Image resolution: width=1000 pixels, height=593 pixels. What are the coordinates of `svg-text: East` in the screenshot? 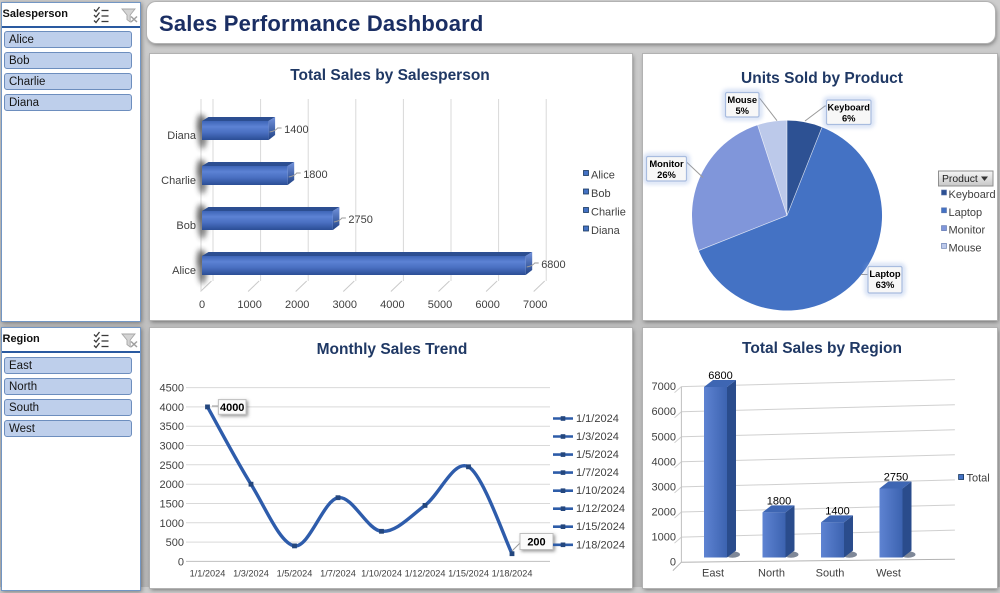 It's located at (713, 574).